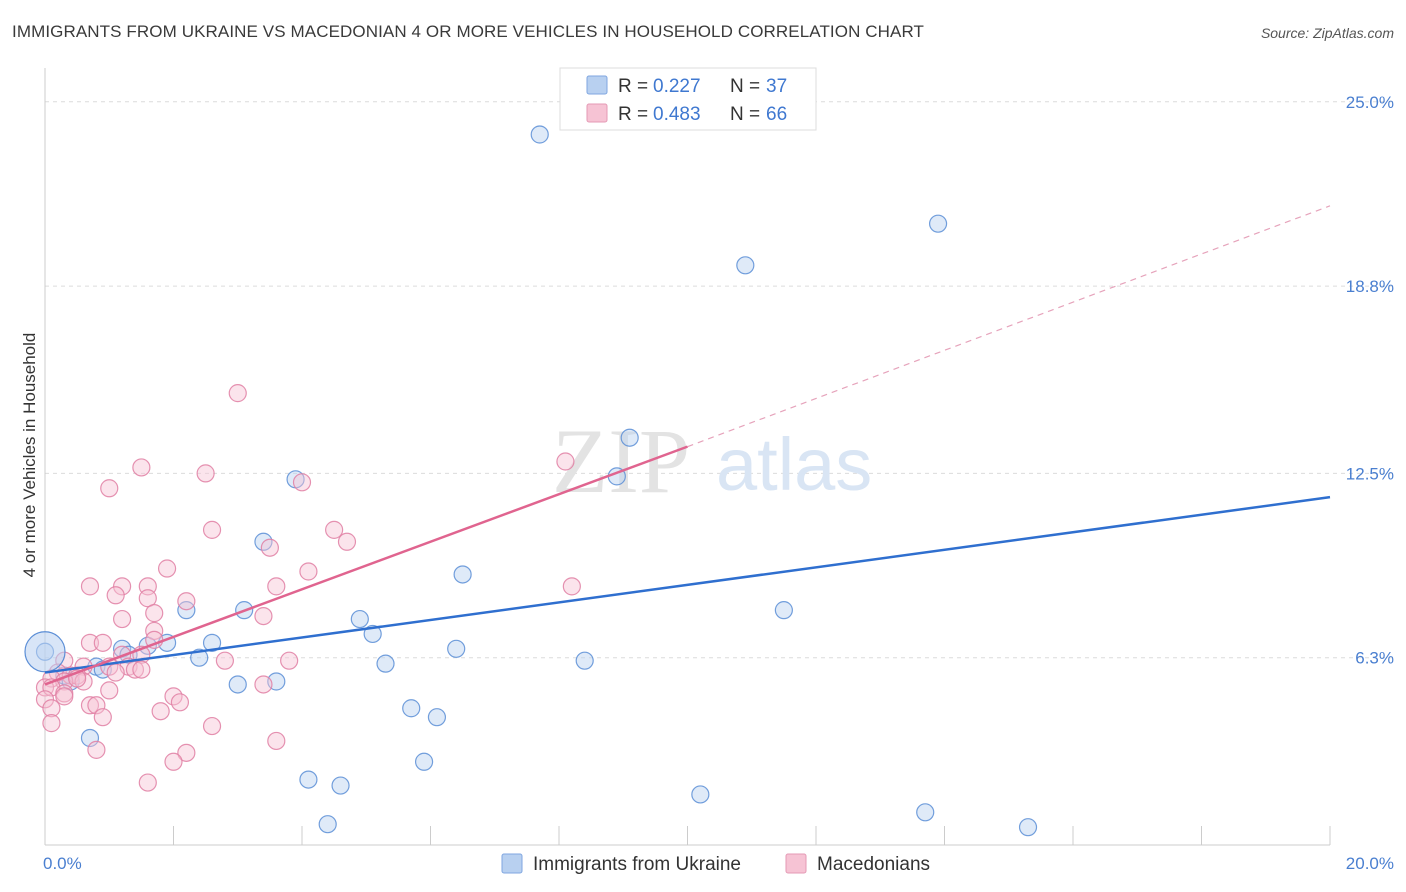 Image resolution: width=1406 pixels, height=892 pixels. What do you see at coordinates (776, 86) in the screenshot?
I see `legend-n-value-ukraine: 37` at bounding box center [776, 86].